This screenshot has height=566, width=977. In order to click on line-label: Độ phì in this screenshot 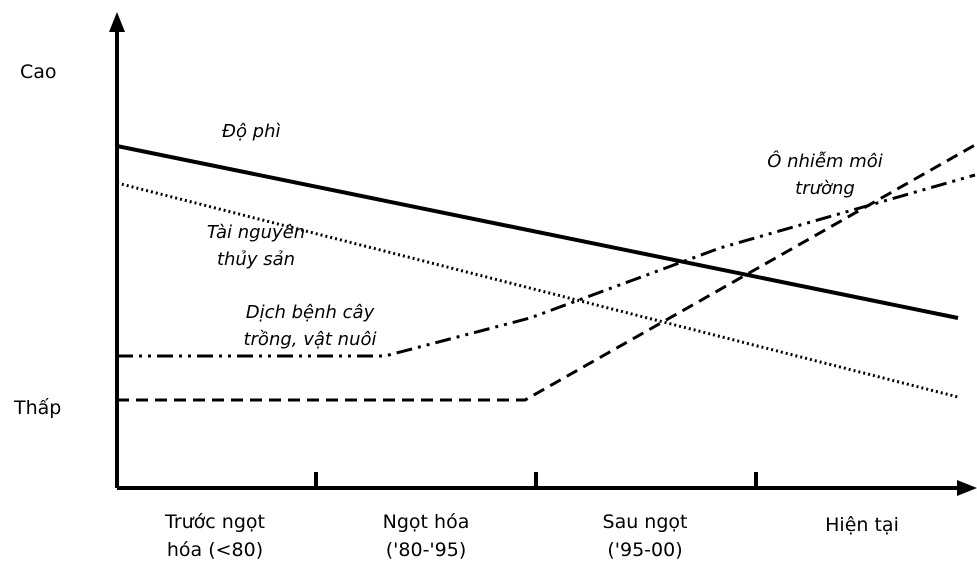, I will do `click(251, 131)`.